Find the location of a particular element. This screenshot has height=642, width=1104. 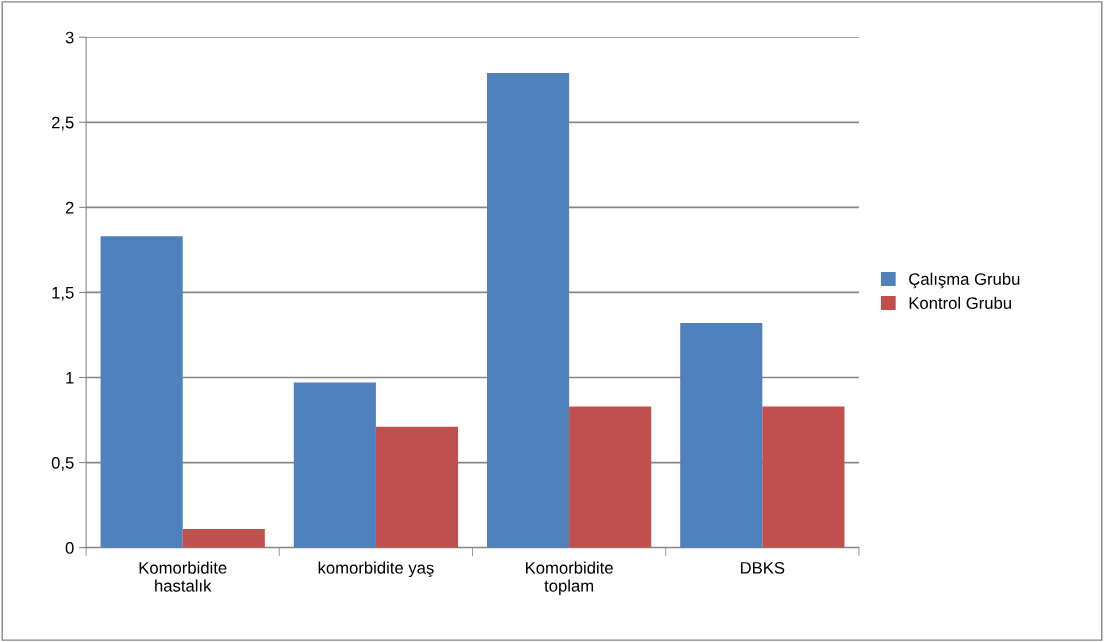

y-tick-label: 2,5 is located at coordinates (62, 123).